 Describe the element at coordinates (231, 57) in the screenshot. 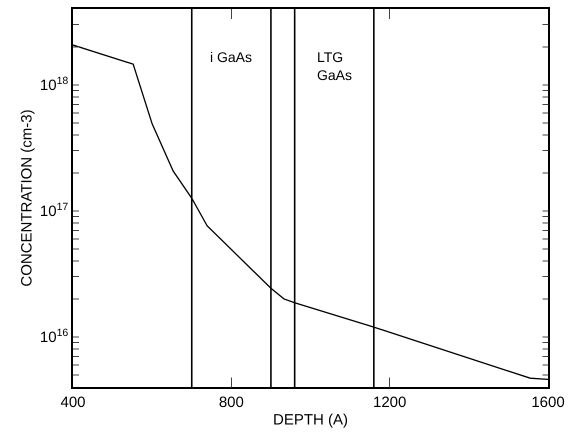

I see `annotation: i GaAs` at that location.